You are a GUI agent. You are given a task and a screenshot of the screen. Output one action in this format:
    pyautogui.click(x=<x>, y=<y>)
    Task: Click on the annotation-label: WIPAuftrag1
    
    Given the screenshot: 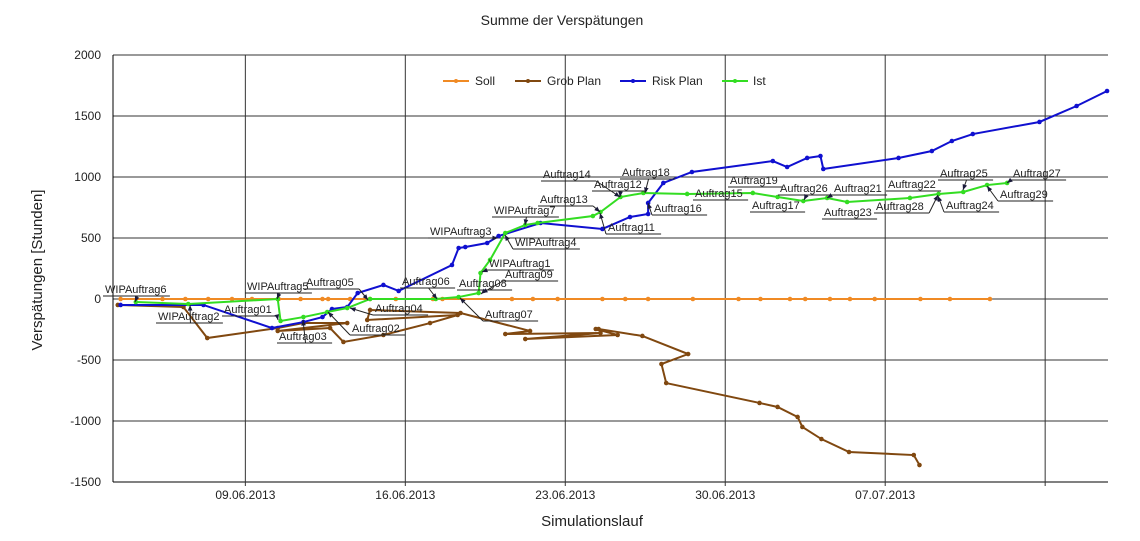 What is the action you would take?
    pyautogui.click(x=520, y=264)
    